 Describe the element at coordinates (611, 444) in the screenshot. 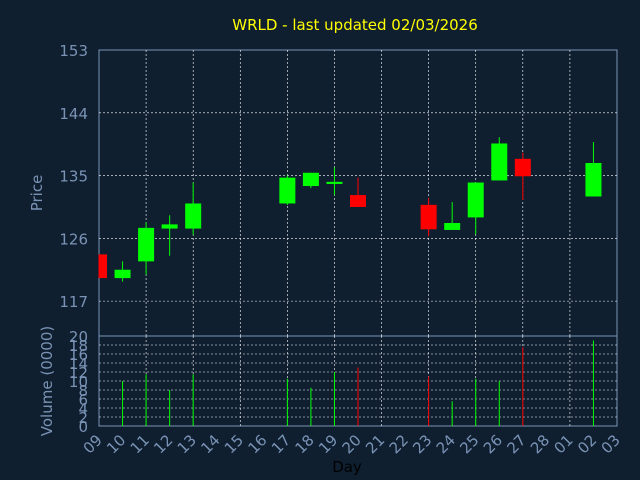

I see `x-tick-label: 03` at that location.